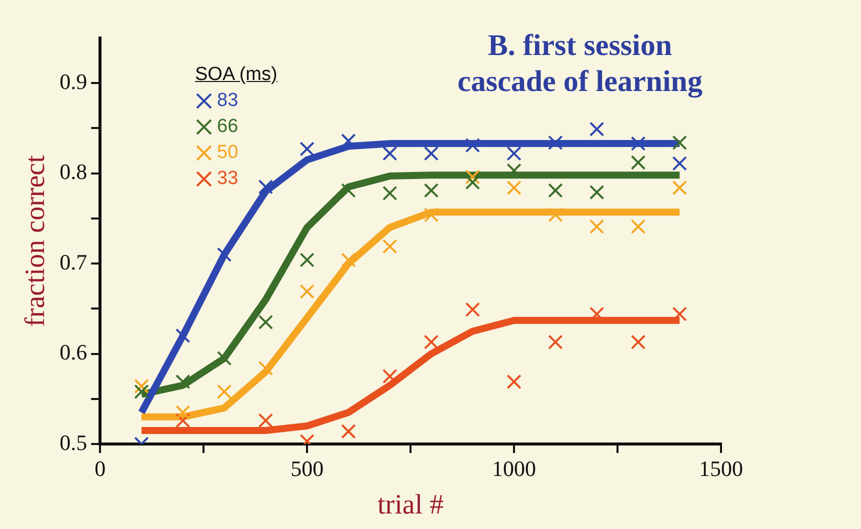 The height and width of the screenshot is (529, 861). I want to click on x-tick-label: 1500, so click(721, 468).